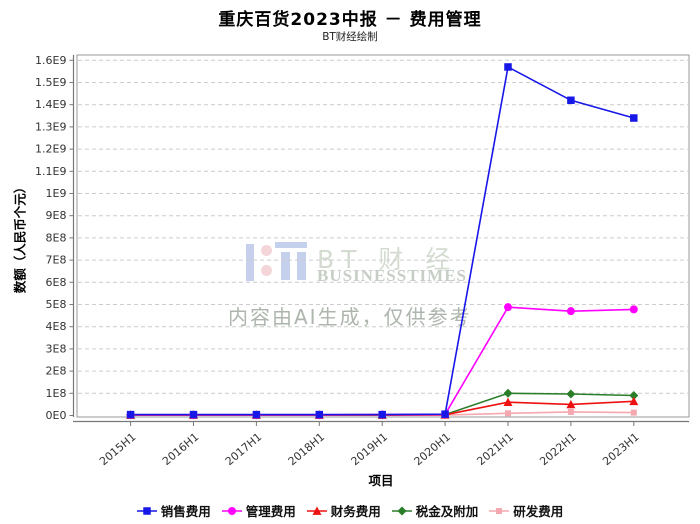 This screenshot has height=524, width=700. I want to click on y-tick-label-1.6E9: 1.6E9, so click(50, 60).